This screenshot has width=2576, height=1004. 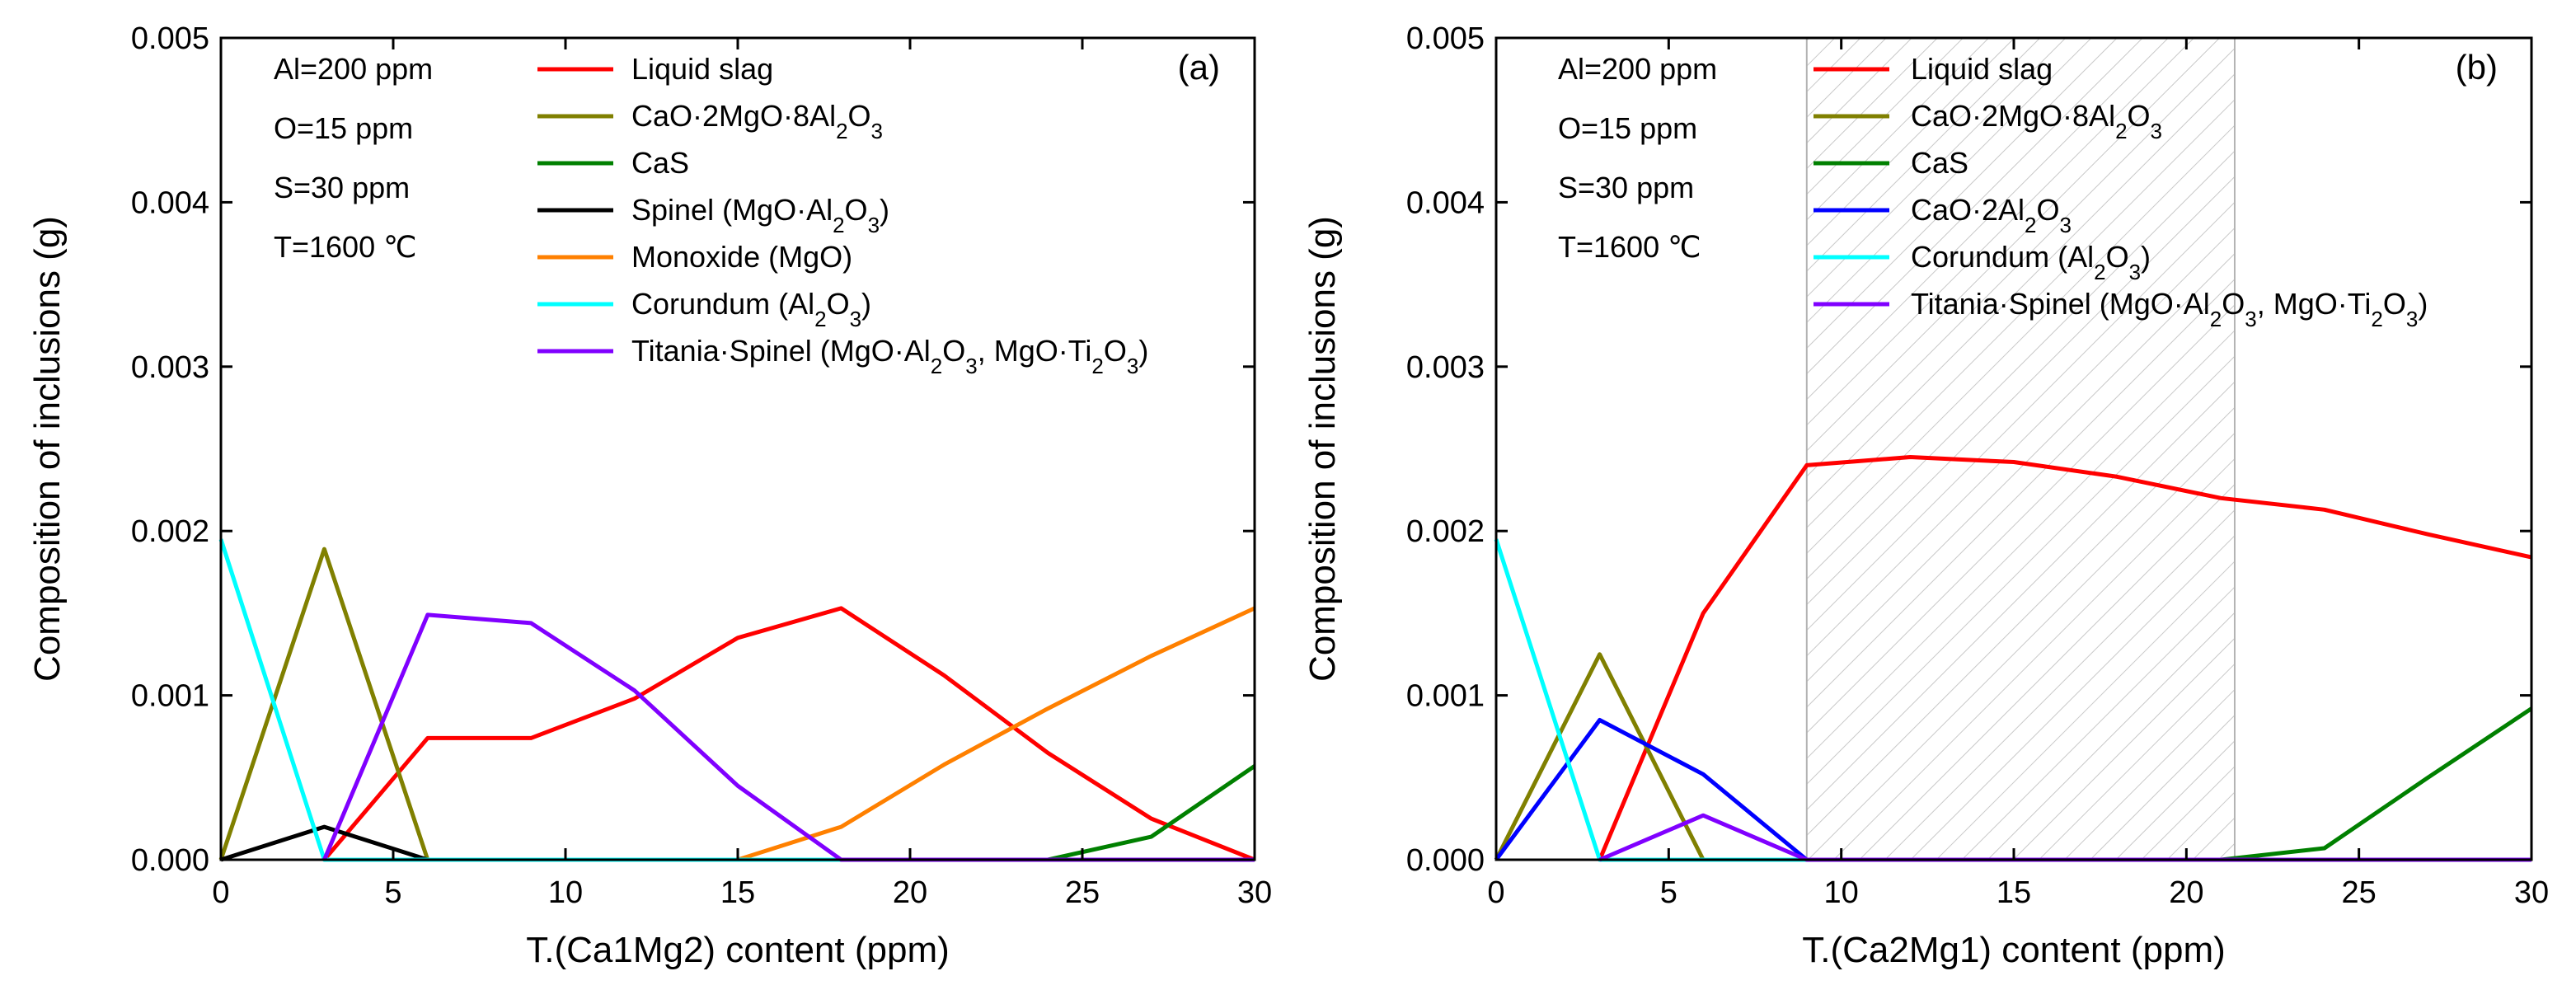 I want to click on panel-b-panel-label: (b), so click(x=2477, y=67).